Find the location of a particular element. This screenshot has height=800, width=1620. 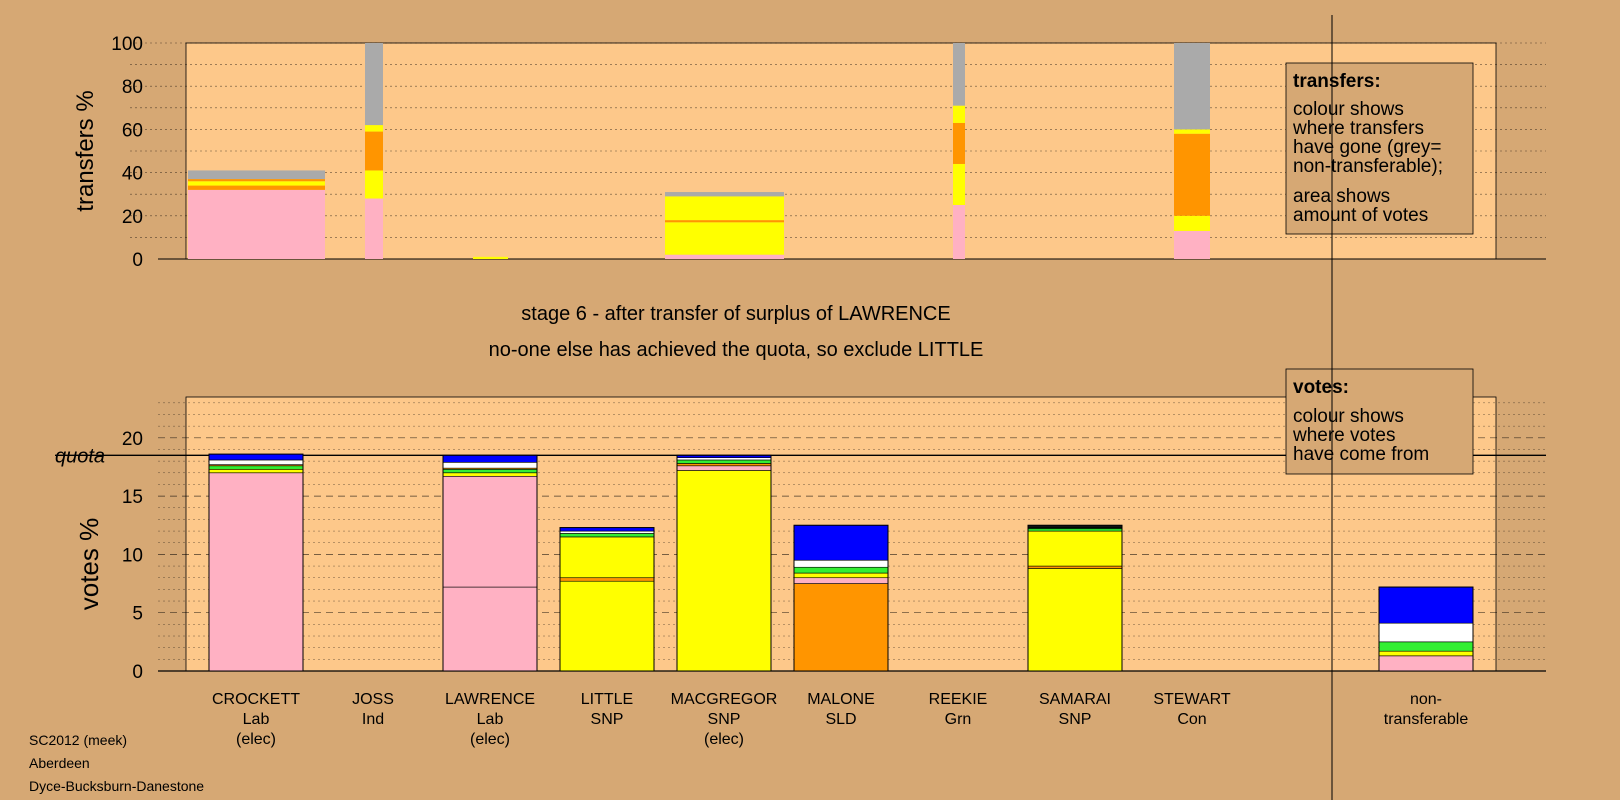

candidate-label: Con is located at coordinates (1191, 719).